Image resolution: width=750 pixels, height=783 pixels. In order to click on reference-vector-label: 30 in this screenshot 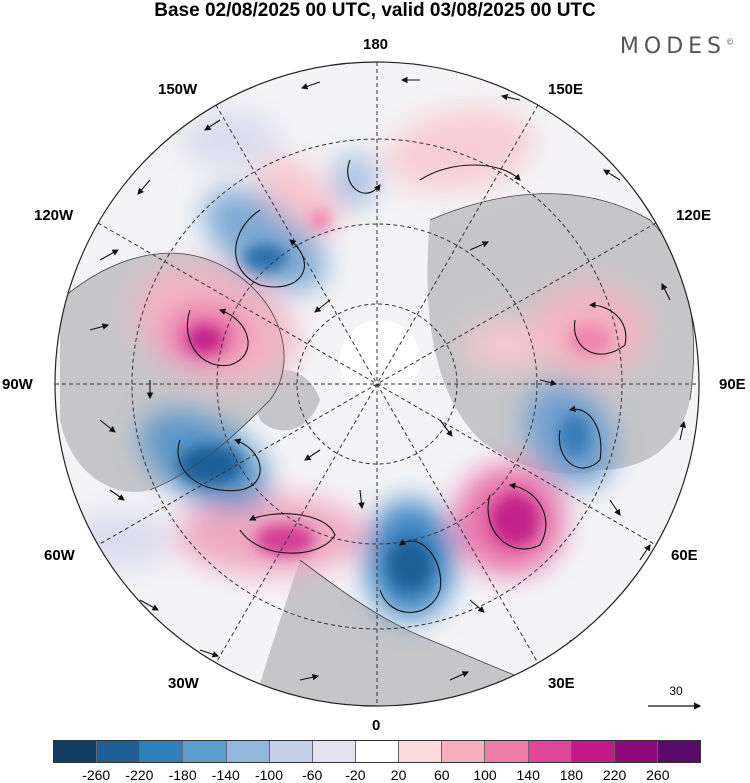, I will do `click(676, 691)`.